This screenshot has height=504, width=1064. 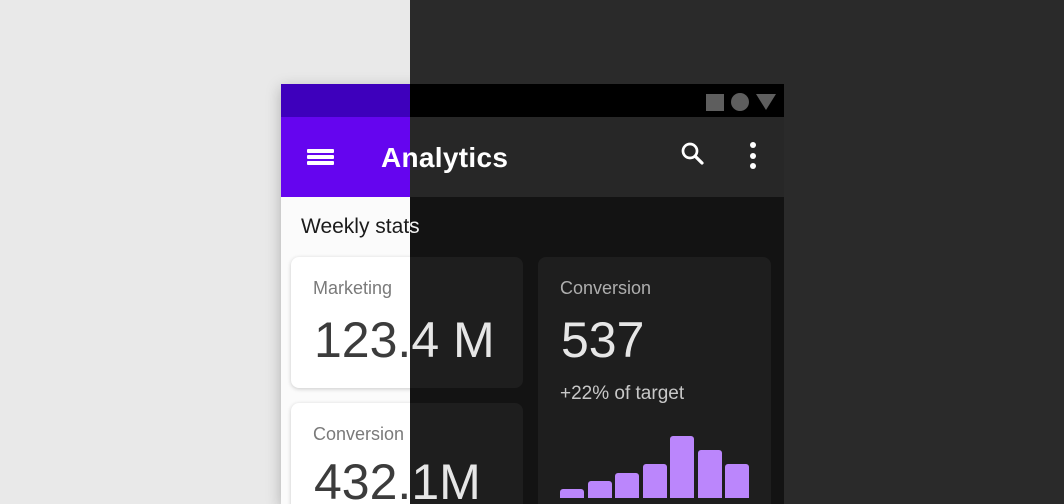 What do you see at coordinates (766, 102) in the screenshot?
I see `triangle-down-icon` at bounding box center [766, 102].